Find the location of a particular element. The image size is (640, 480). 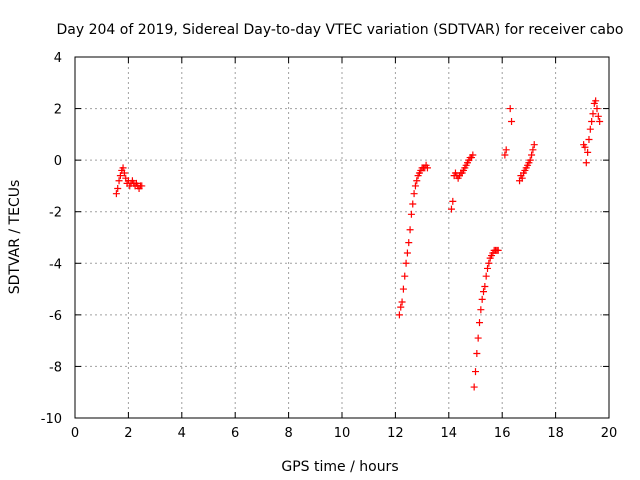

x-tick-label: 18 is located at coordinates (555, 433).